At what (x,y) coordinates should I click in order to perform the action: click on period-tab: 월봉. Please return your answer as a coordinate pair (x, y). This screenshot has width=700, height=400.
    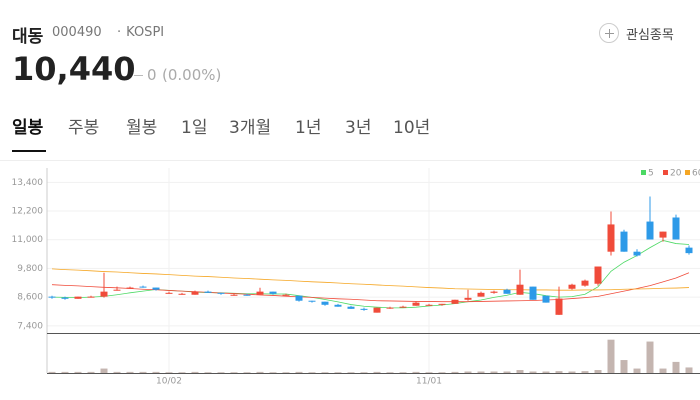
    Looking at the image, I should click on (142, 128).